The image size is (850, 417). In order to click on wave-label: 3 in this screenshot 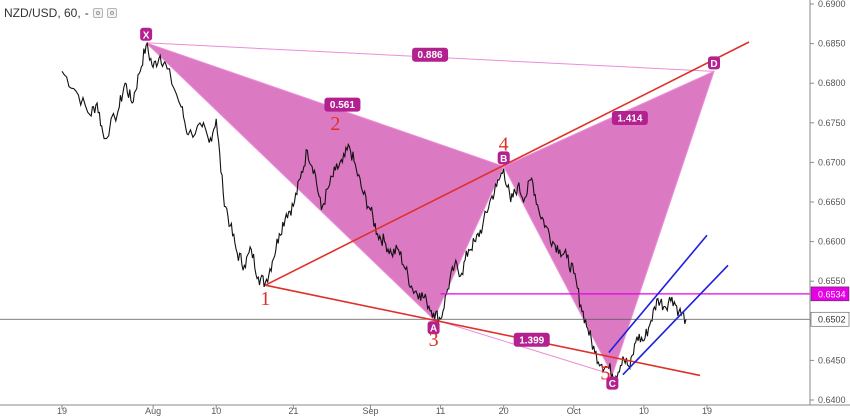, I will do `click(434, 340)`.